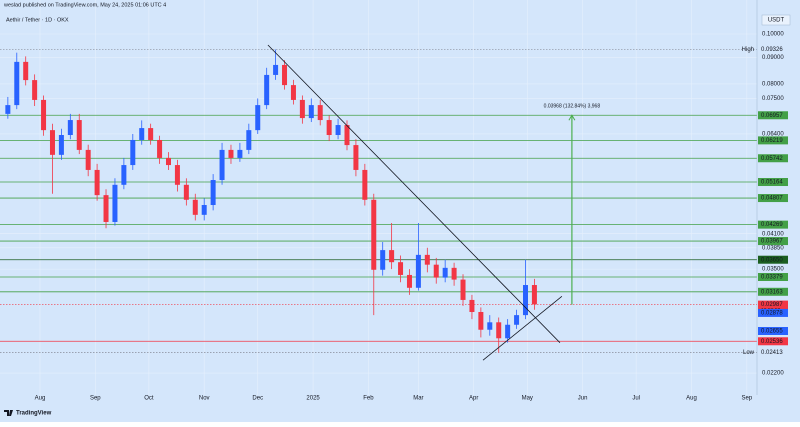  I want to click on x-tick-label: Mar, so click(418, 399).